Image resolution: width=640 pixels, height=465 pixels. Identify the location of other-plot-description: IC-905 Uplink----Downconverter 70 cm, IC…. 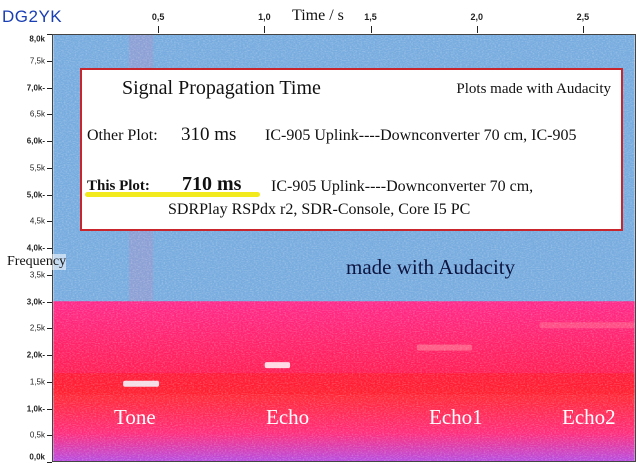
(421, 135).